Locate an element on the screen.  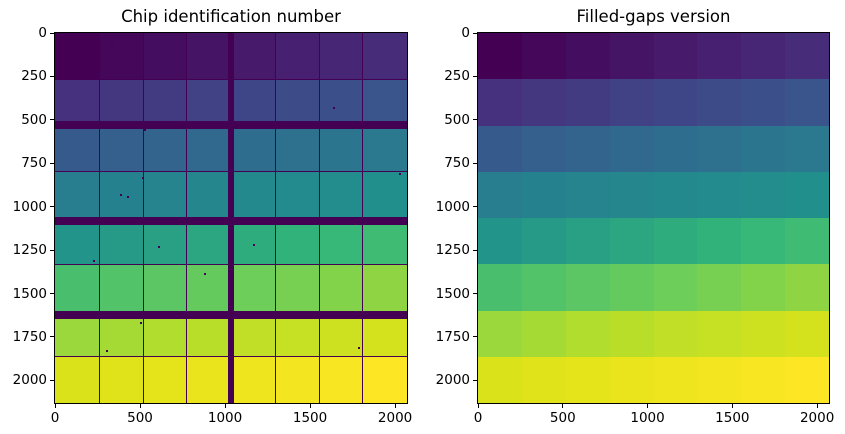
x-tick-label: 1500 is located at coordinates (732, 418).